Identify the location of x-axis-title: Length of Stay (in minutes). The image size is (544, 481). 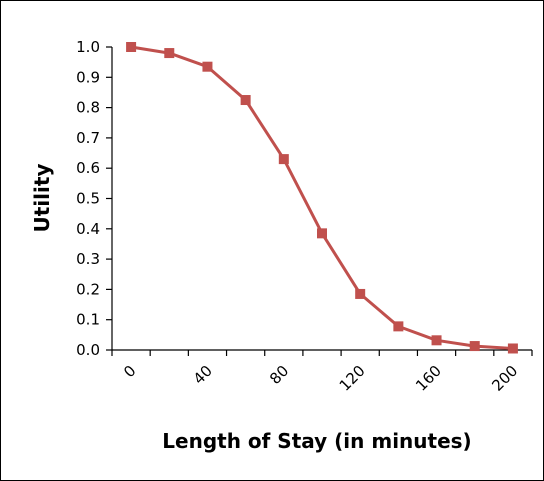
(316, 441).